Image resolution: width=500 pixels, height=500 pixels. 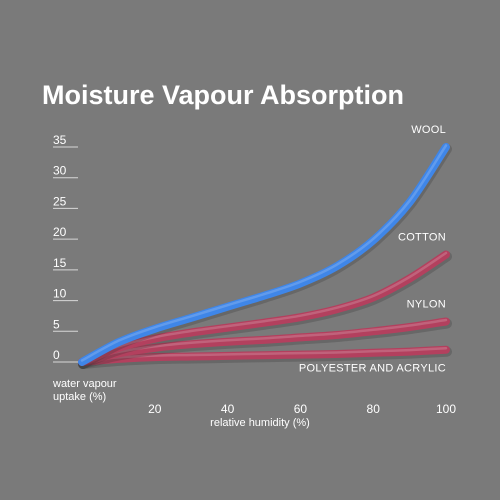 I want to click on series-label-cotton: COTTON, so click(x=422, y=238).